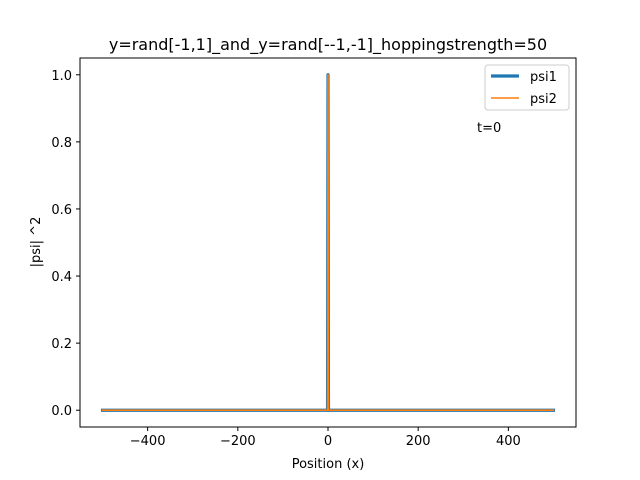 The image size is (640, 480). Describe the element at coordinates (328, 441) in the screenshot. I see `x-tick-label: 0` at that location.